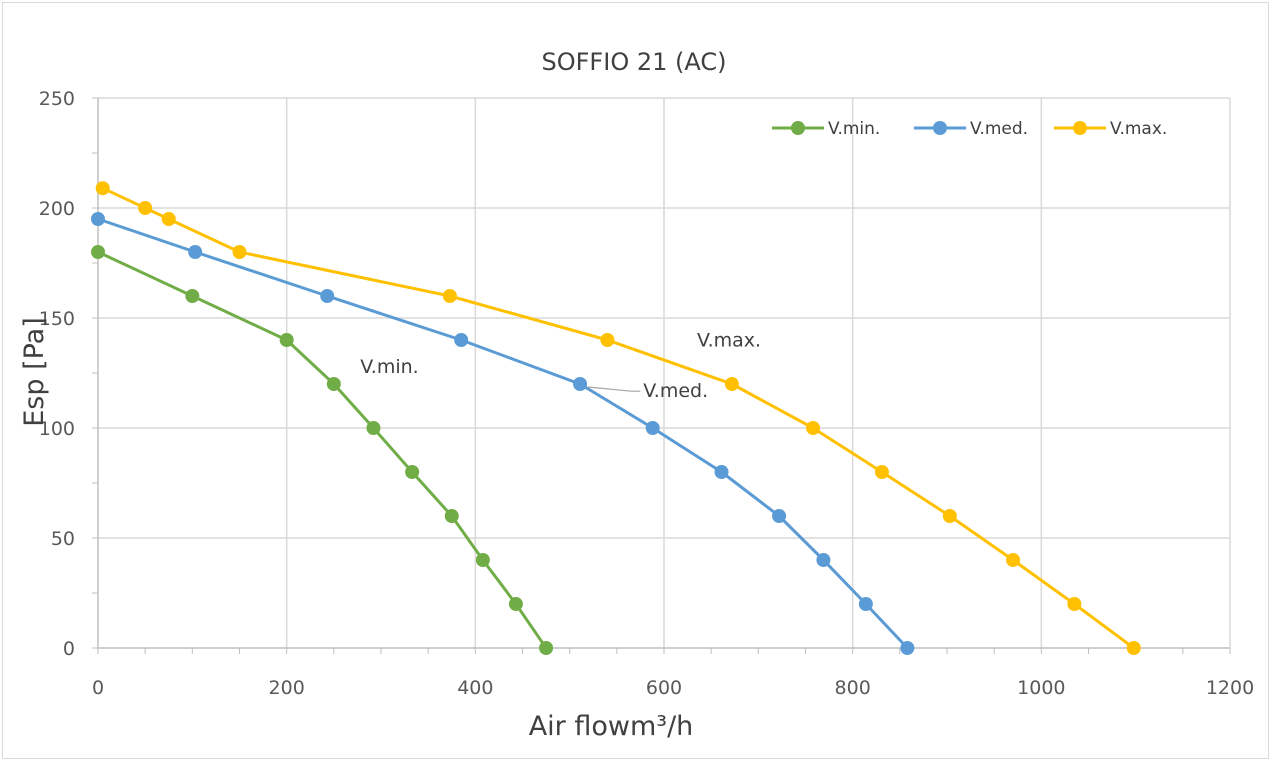 The width and height of the screenshot is (1273, 763). Describe the element at coordinates (1138, 129) in the screenshot. I see `legend-label: V.max.` at that location.